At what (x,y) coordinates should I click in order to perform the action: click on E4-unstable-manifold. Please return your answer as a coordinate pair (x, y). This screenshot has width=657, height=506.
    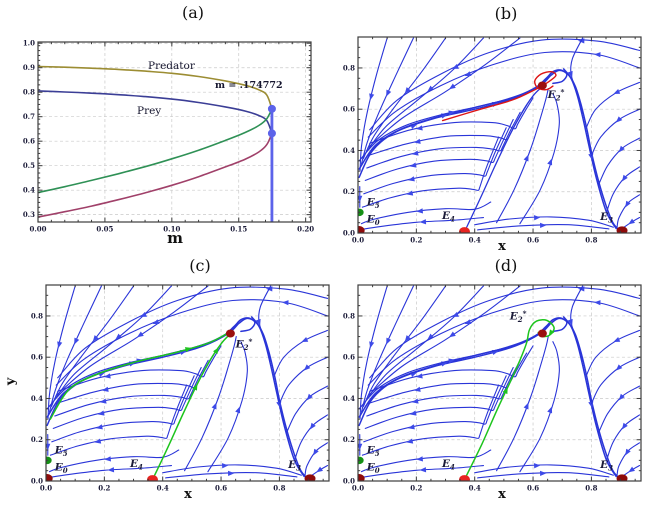
    Looking at the image, I should click on (504, 158).